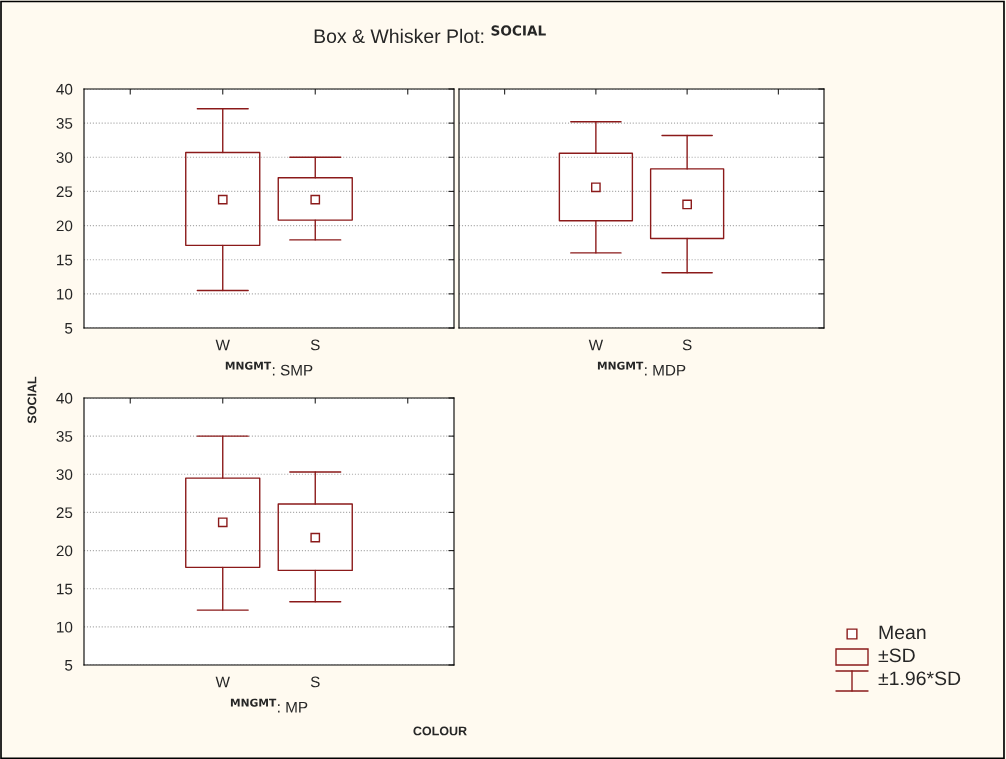 This screenshot has height=759, width=1006. What do you see at coordinates (440, 731) in the screenshot?
I see `text: COLOUR` at bounding box center [440, 731].